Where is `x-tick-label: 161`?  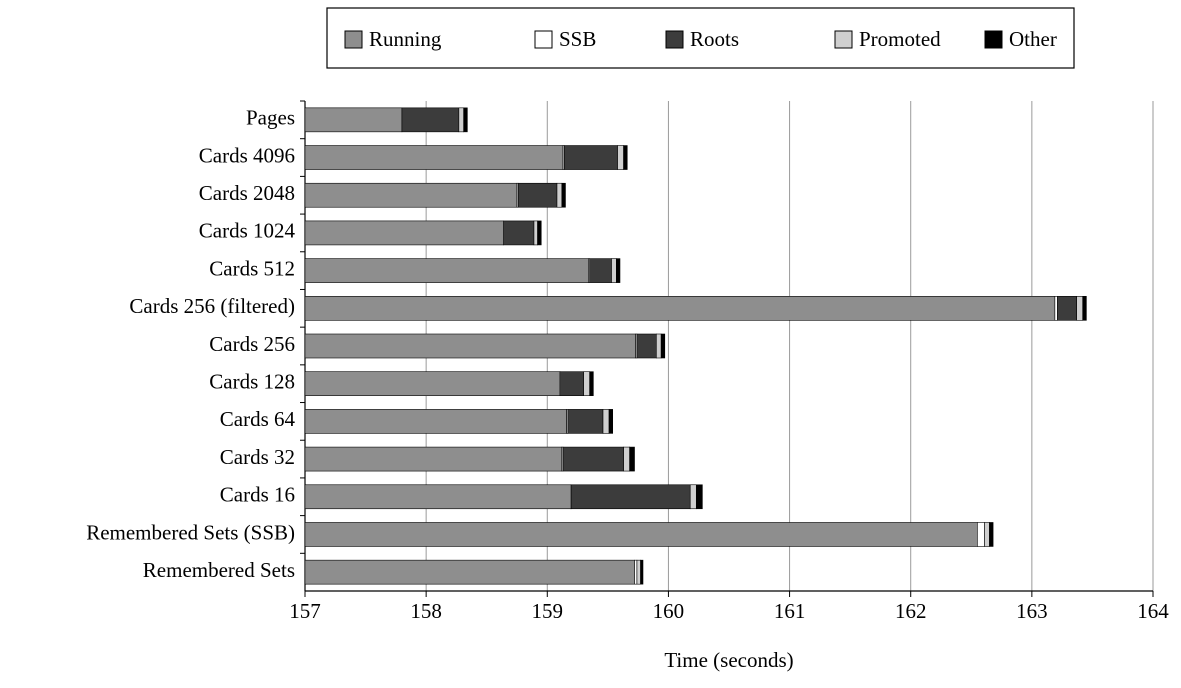 x-tick-label: 161 is located at coordinates (790, 611).